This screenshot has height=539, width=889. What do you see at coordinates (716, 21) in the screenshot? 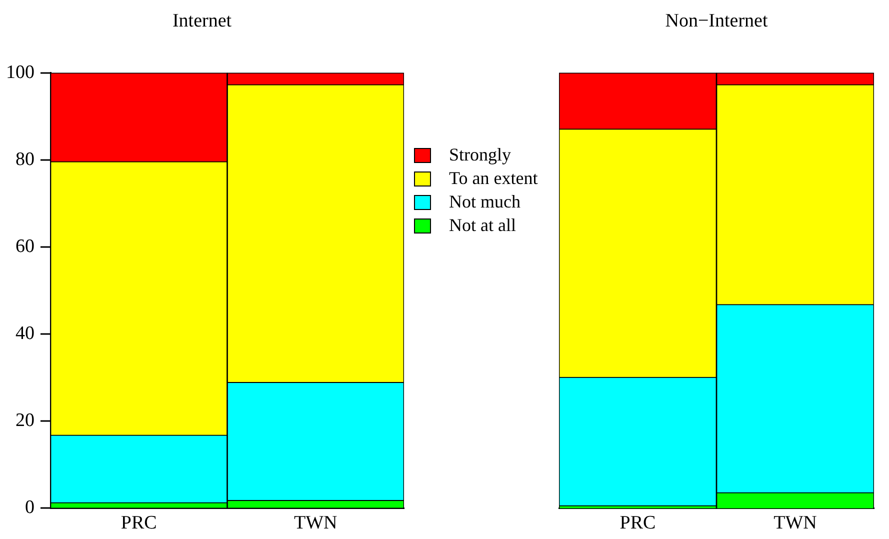
I see `chart-title: Non−Internet` at bounding box center [716, 21].